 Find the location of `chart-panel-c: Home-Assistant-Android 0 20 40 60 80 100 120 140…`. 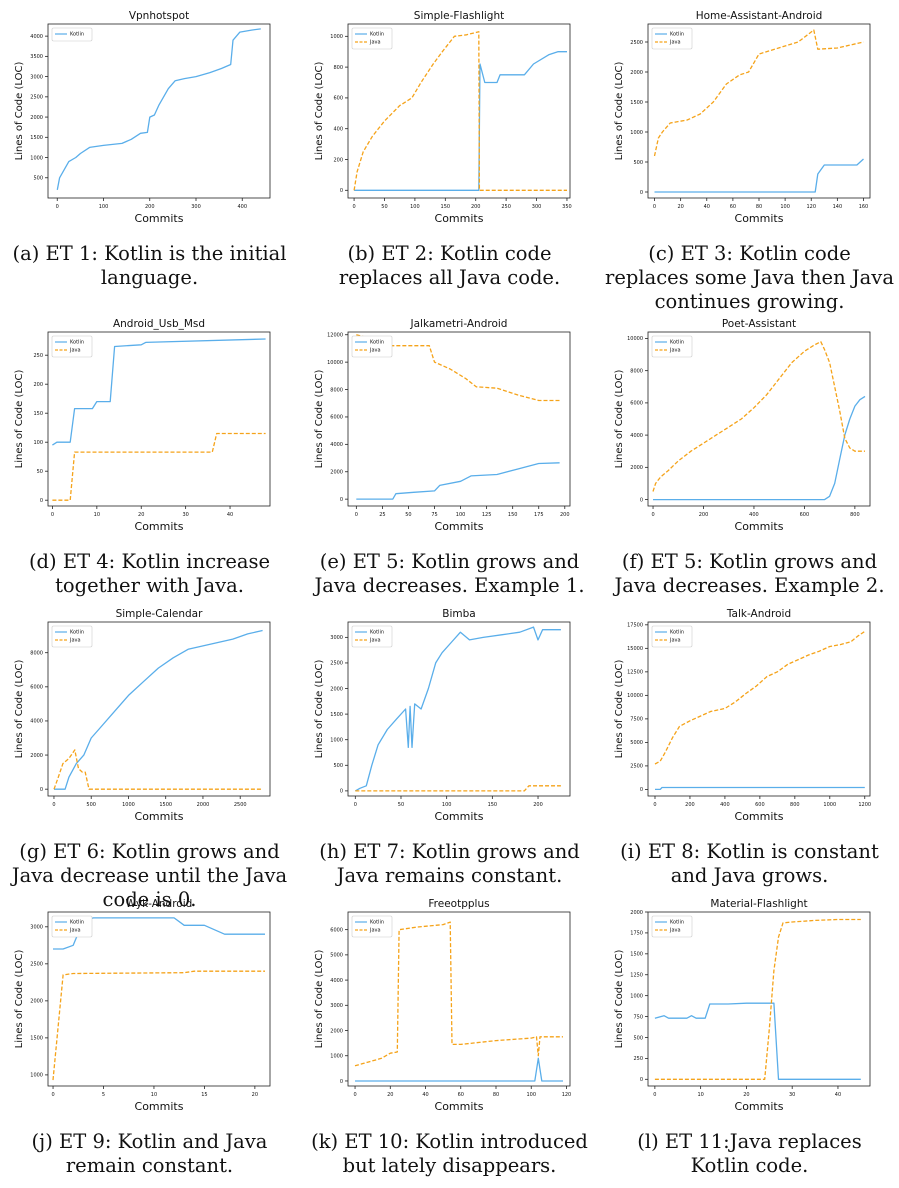

chart-panel-c: Home-Assistant-Android 0 20 40 60 80 100 120 140… is located at coordinates (749, 156).